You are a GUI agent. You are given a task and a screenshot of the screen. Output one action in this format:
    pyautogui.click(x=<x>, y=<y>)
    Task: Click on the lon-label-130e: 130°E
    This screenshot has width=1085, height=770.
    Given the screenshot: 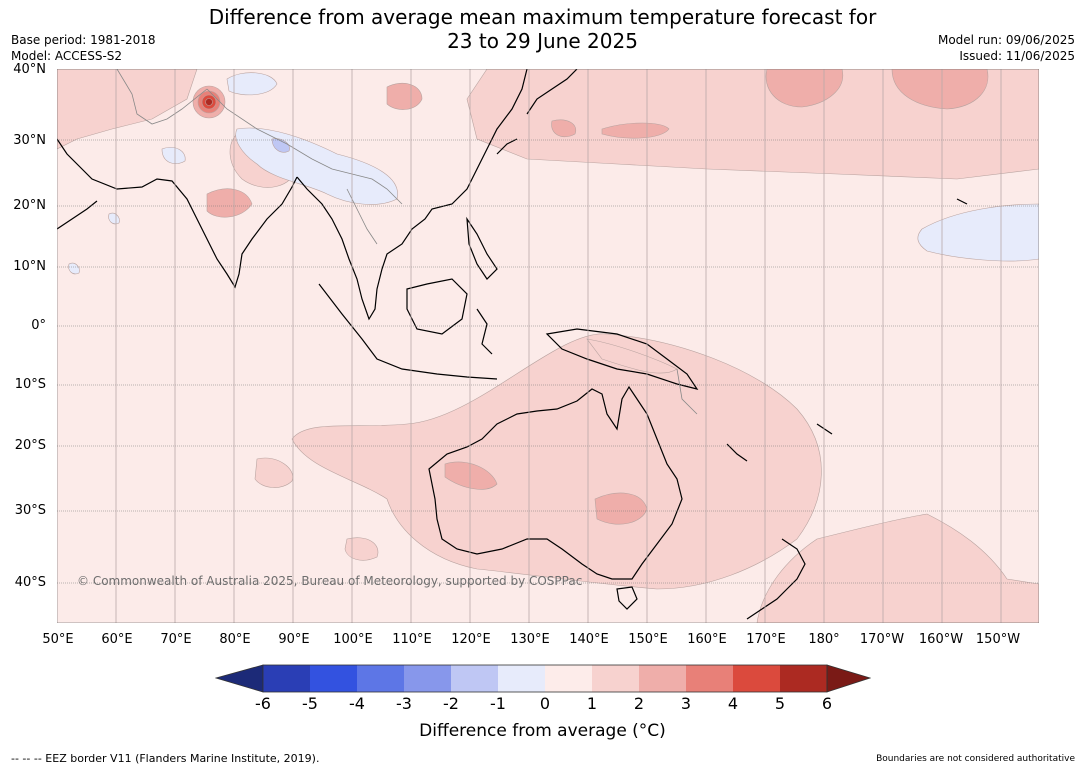 What is the action you would take?
    pyautogui.click(x=530, y=639)
    